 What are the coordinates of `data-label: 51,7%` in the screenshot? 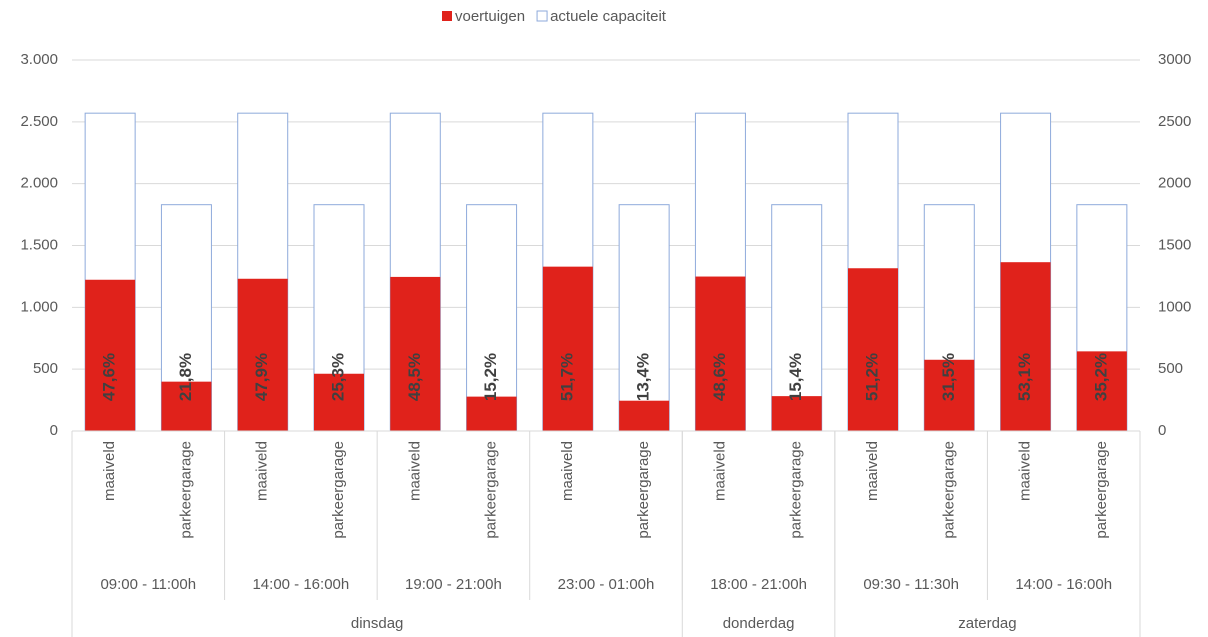 It's located at (566, 377).